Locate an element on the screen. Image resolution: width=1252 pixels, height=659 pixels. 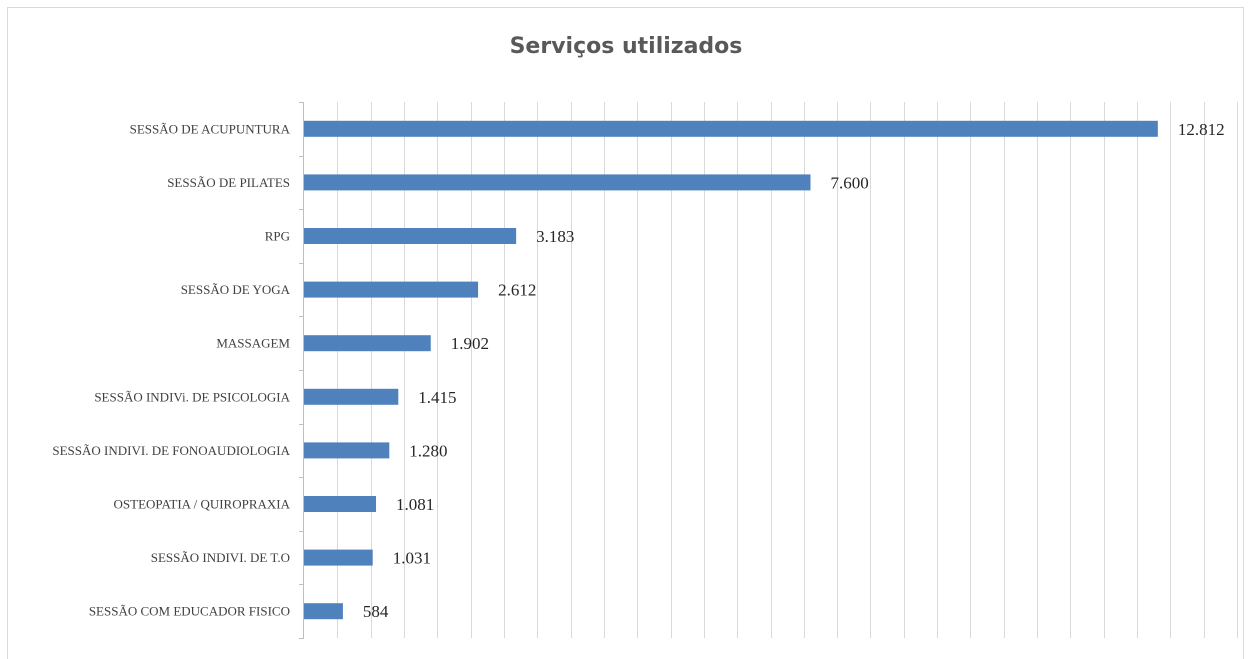
data-label: 2.612 is located at coordinates (517, 290).